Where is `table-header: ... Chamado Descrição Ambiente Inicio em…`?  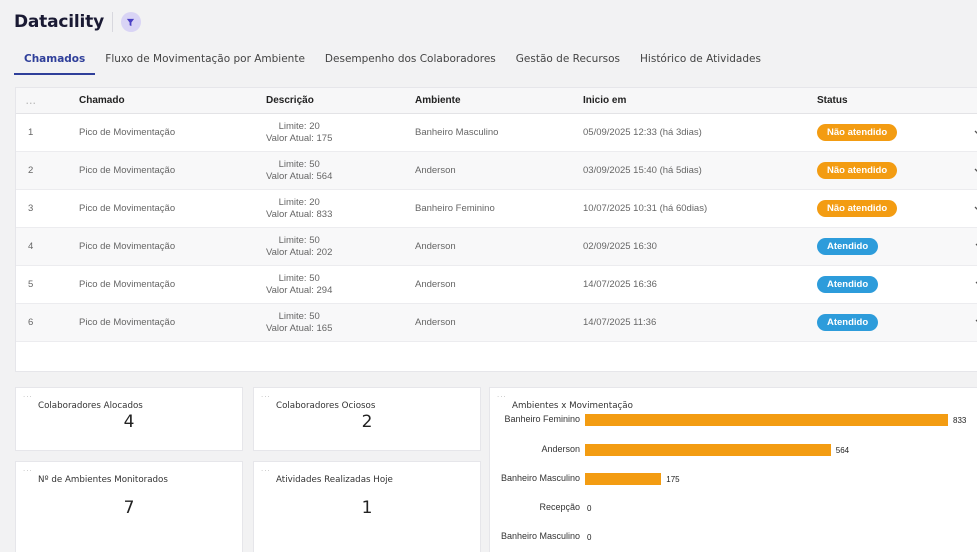 table-header: ... Chamado Descrição Ambiente Inicio em… is located at coordinates (496, 101).